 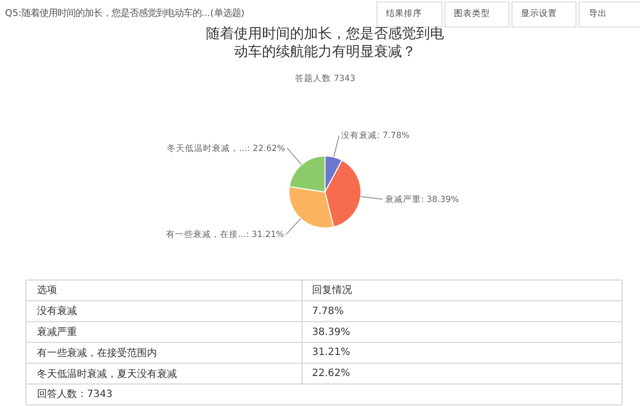 What do you see at coordinates (97, 353) in the screenshot?
I see `text: 有一些衰减，在接受范围内` at bounding box center [97, 353].